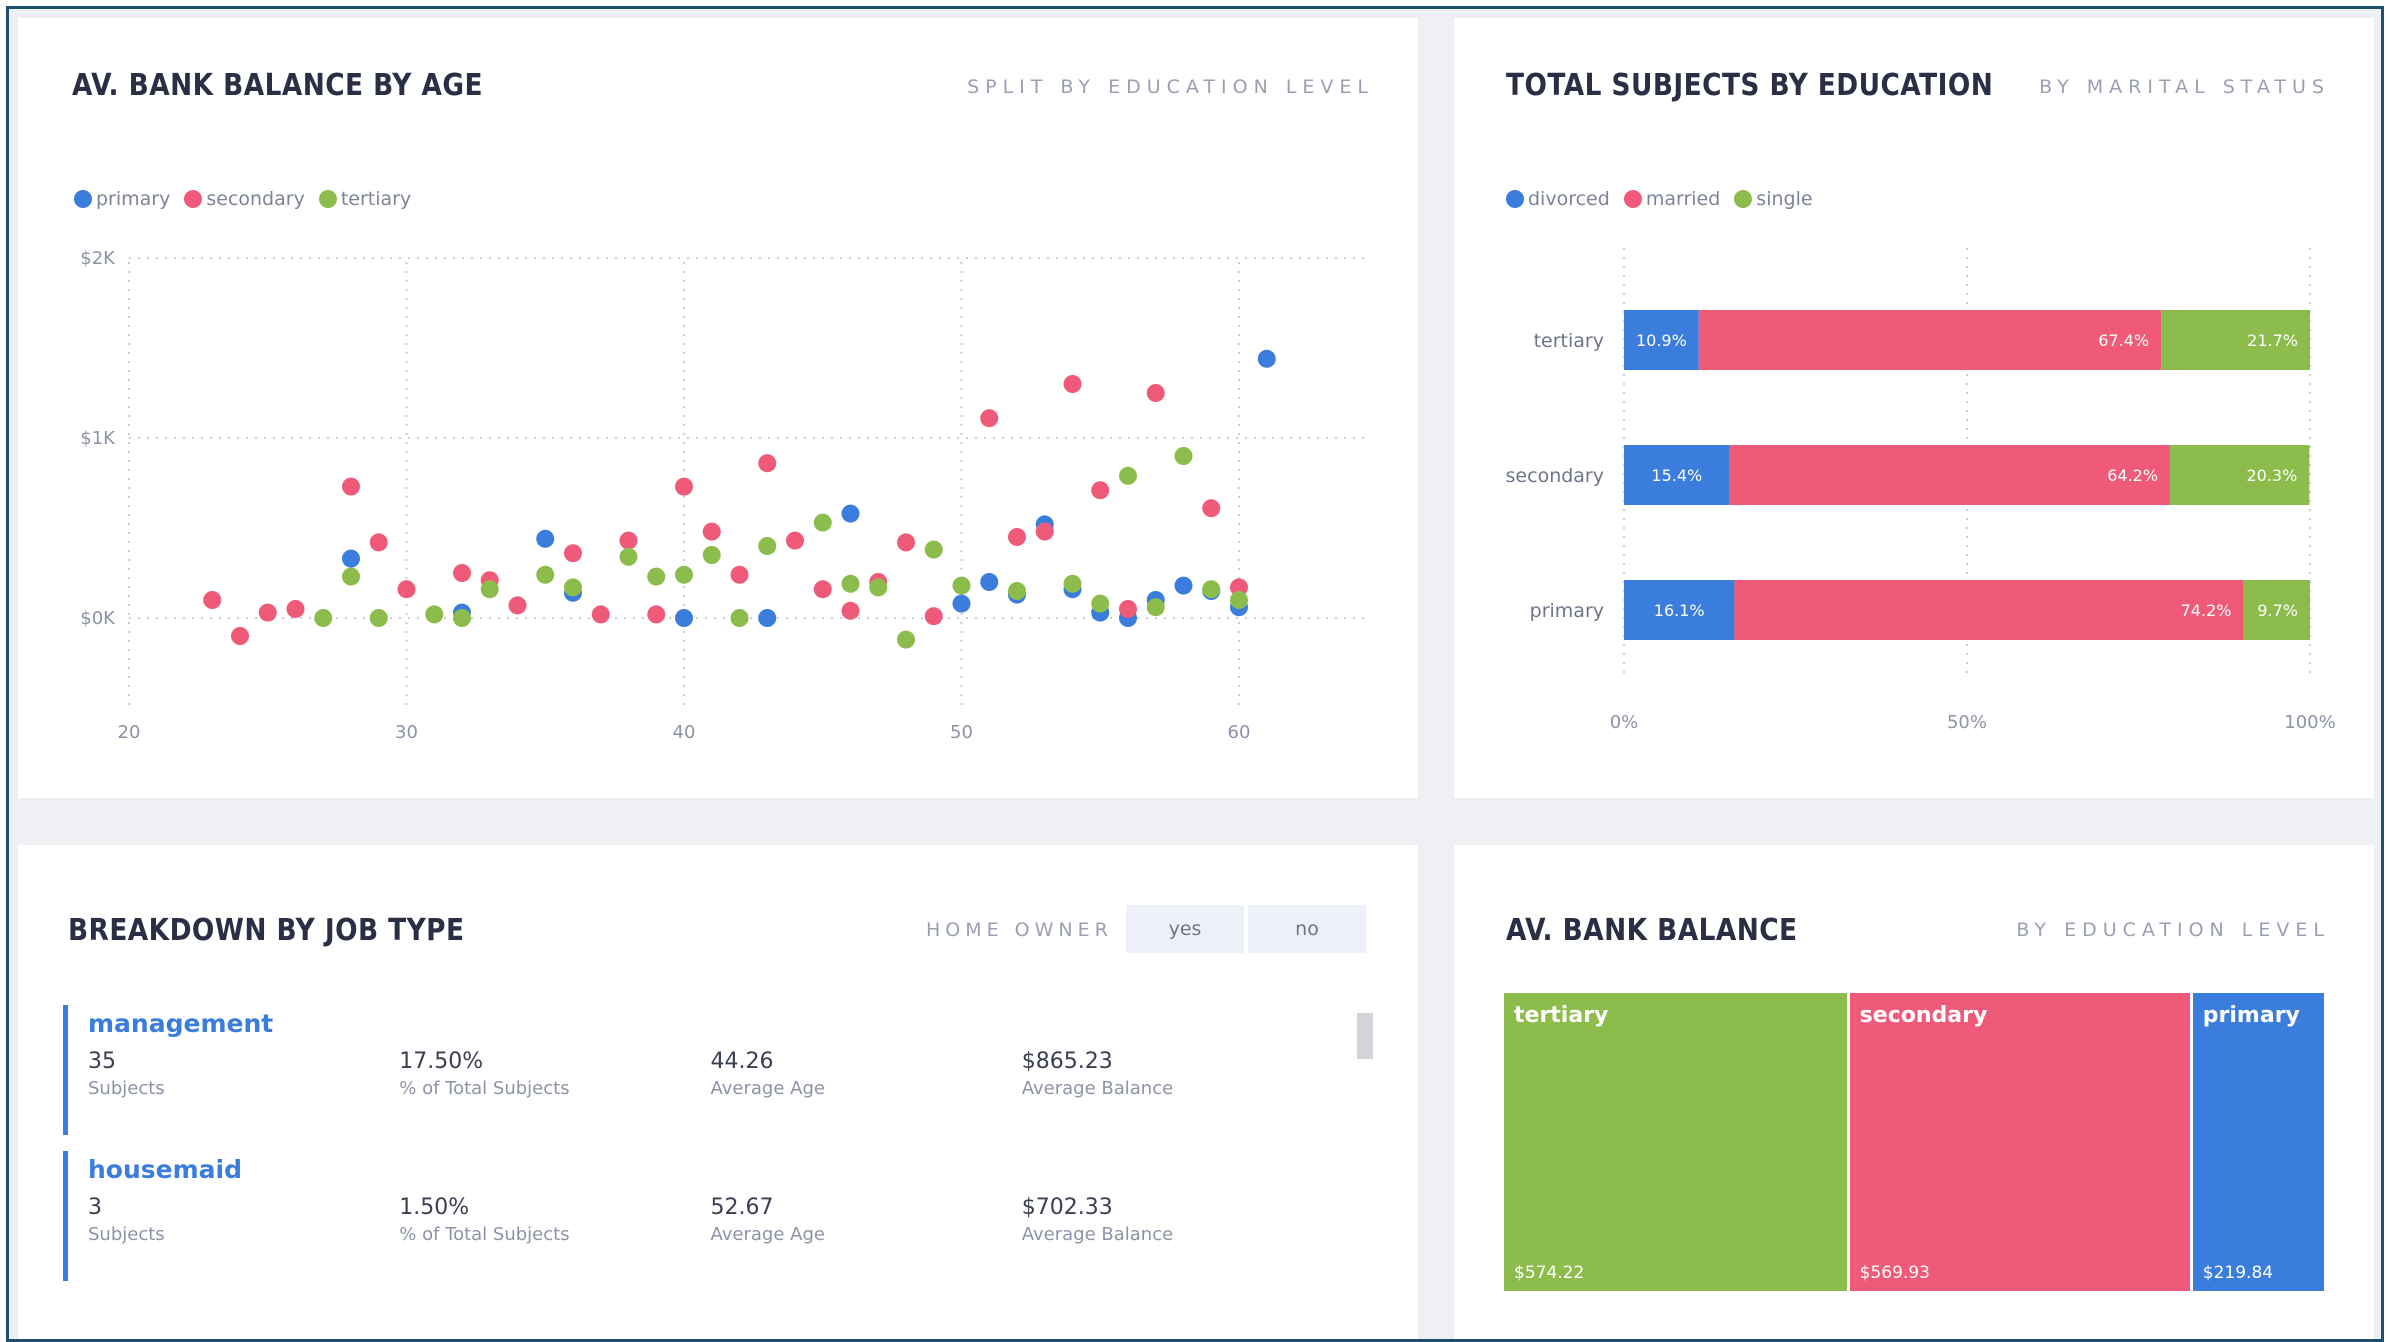 Image resolution: width=2390 pixels, height=1342 pixels. Describe the element at coordinates (1185, 929) in the screenshot. I see `home-owner-yes-button: yes` at that location.